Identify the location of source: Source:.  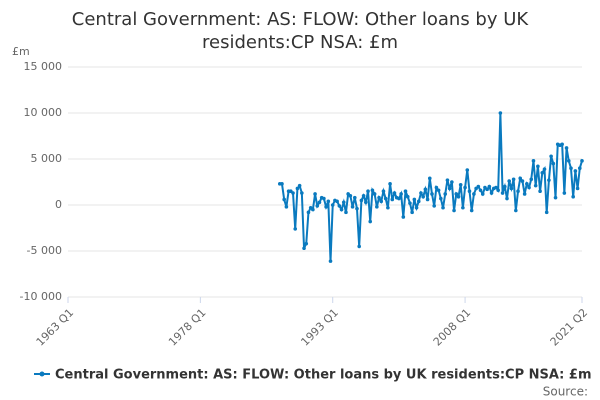
(565, 392).